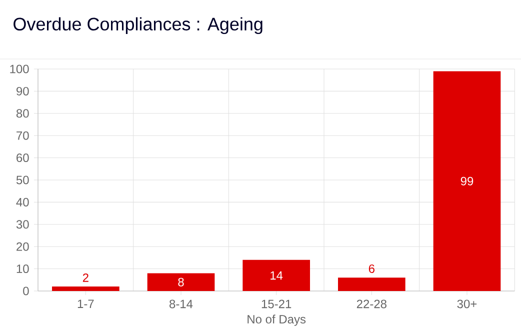  I want to click on y-tick-label: 20, so click(22, 246).